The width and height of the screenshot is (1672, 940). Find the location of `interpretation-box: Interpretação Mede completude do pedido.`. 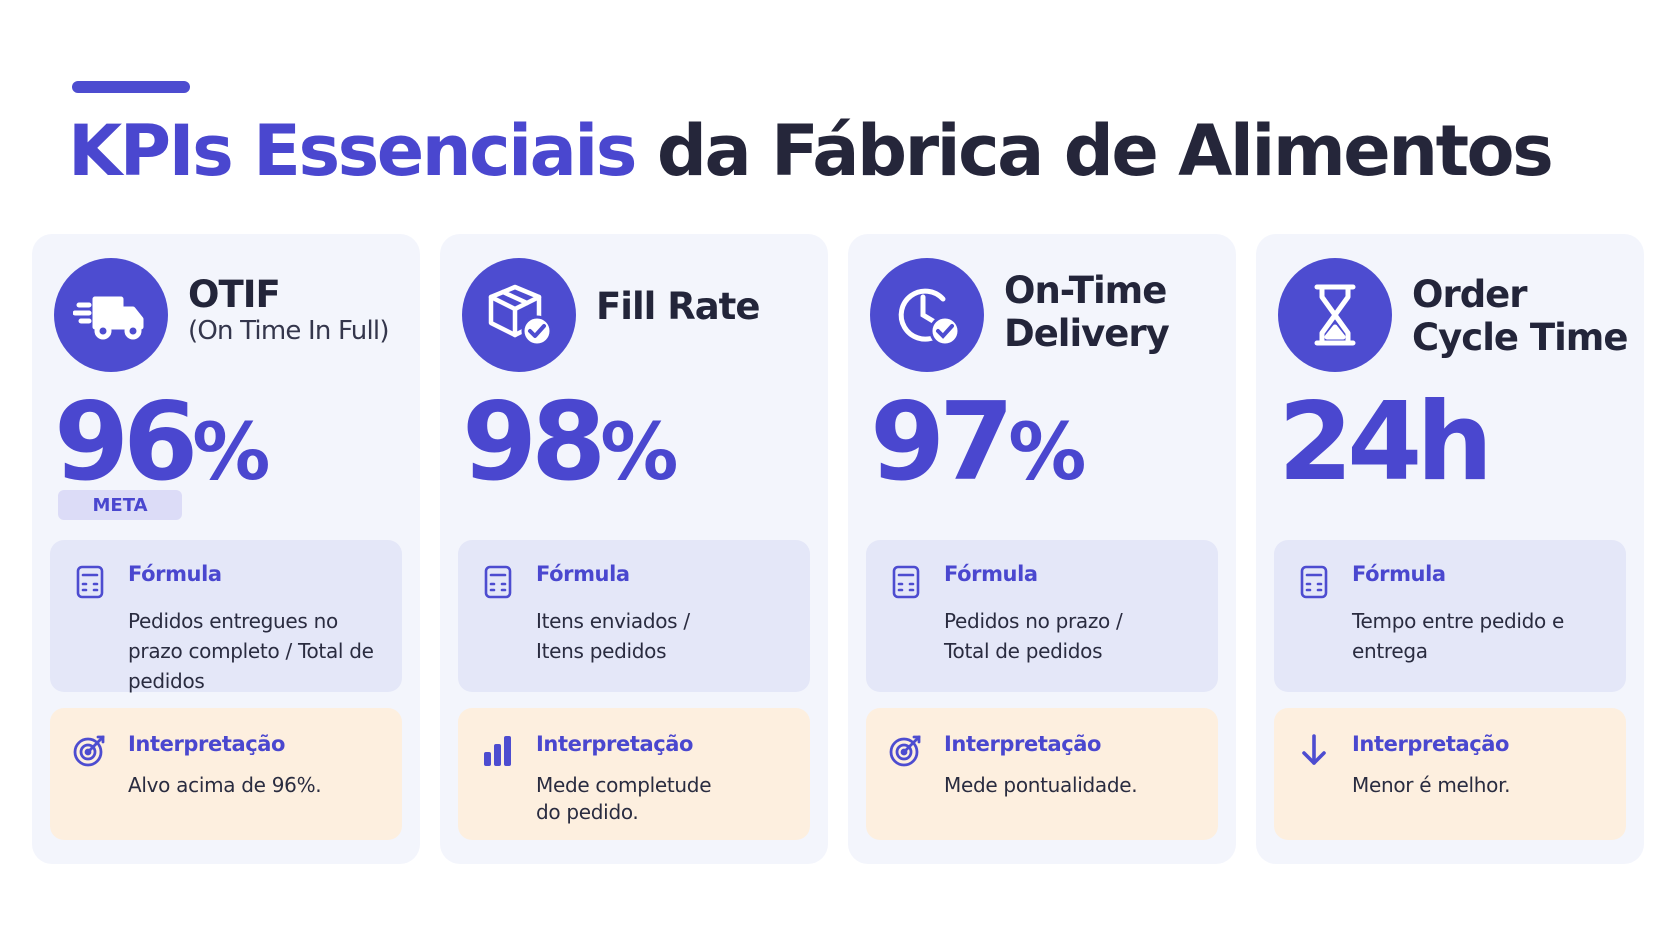

interpretation-box: Interpretação Mede completude do pedido. is located at coordinates (634, 774).